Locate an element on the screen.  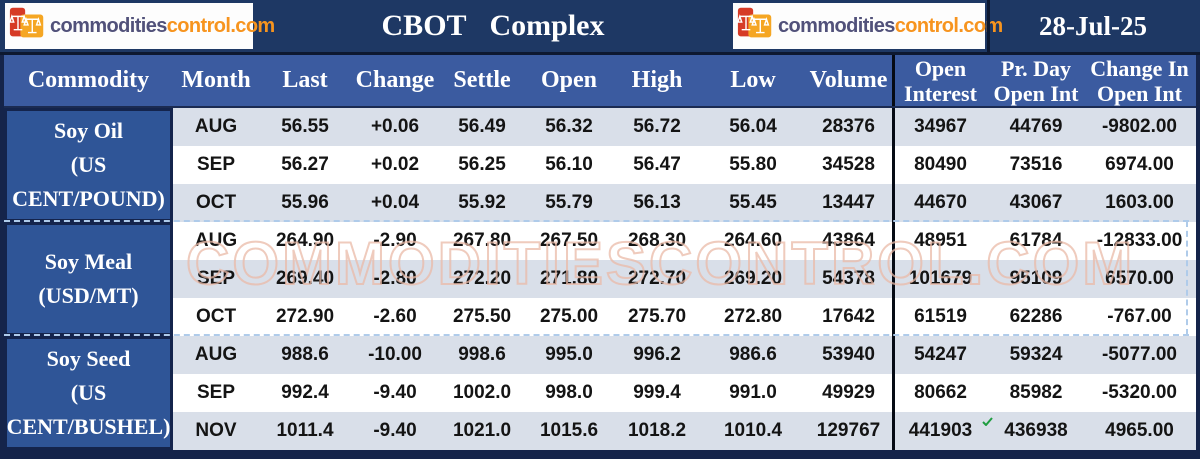
cell-pr-day-open-int: 44769 is located at coordinates (1036, 126).